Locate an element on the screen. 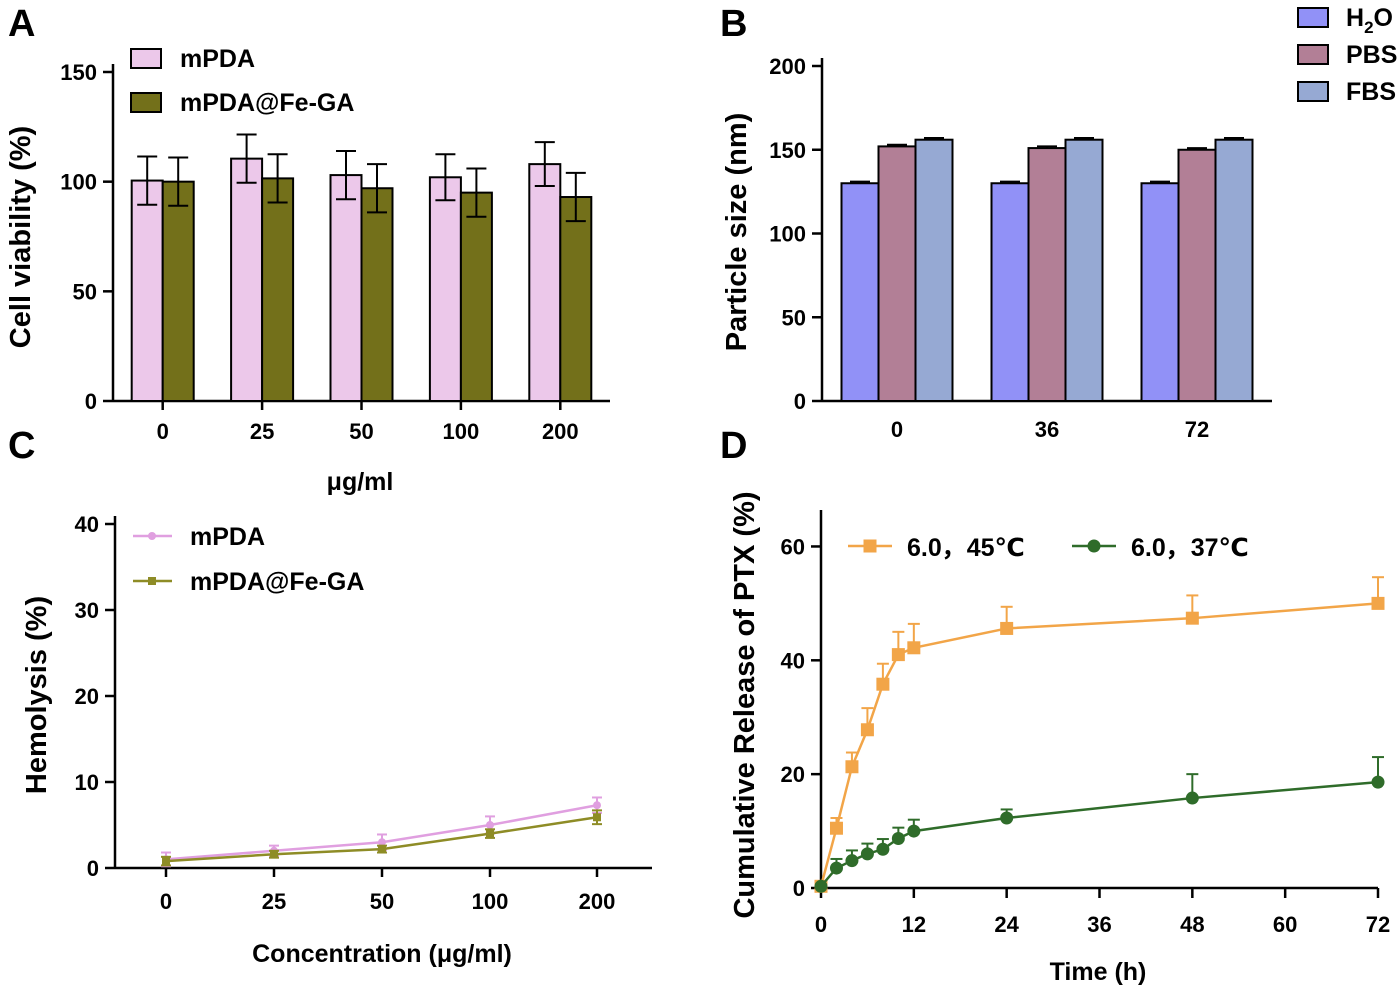 The width and height of the screenshot is (1400, 990). panel-d-y-tick-label: 40 is located at coordinates (793, 660).